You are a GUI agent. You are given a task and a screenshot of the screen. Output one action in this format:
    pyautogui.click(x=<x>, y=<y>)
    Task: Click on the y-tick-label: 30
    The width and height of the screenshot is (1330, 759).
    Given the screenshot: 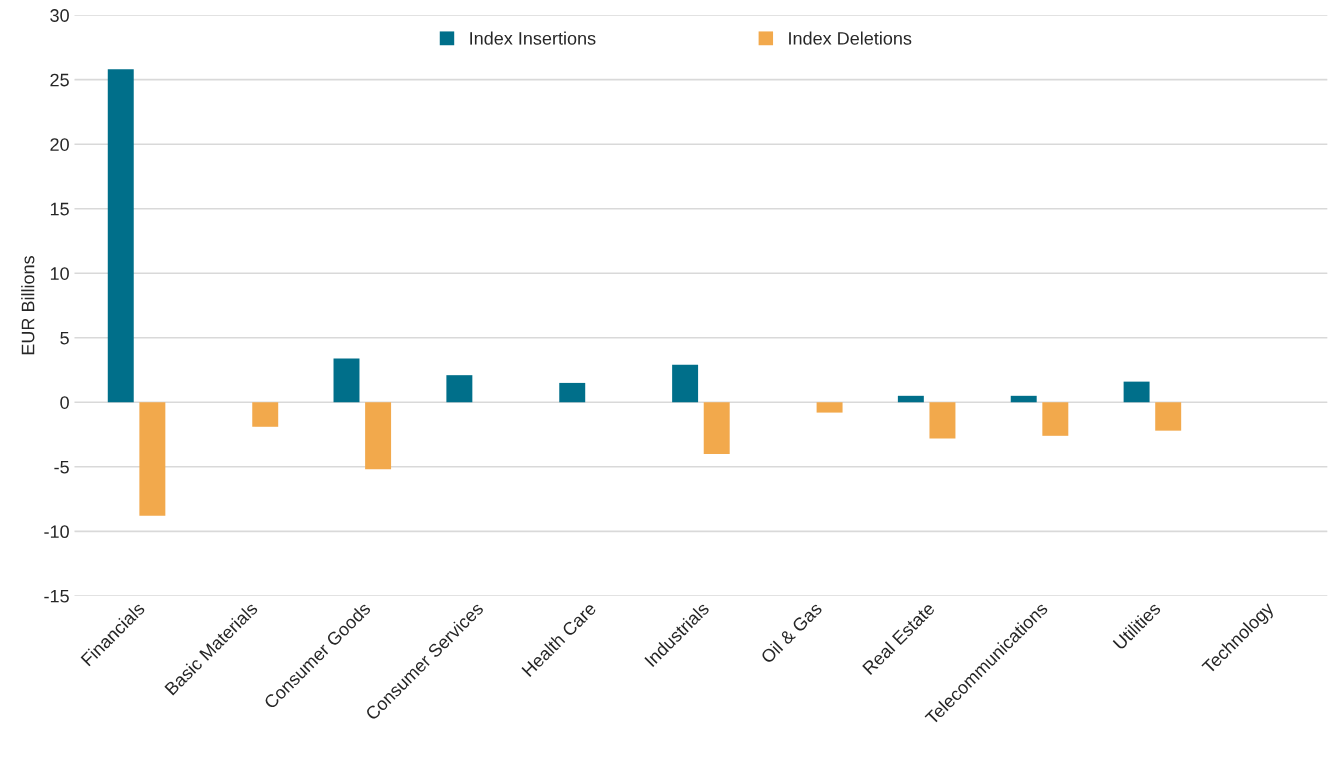 What is the action you would take?
    pyautogui.click(x=59, y=15)
    